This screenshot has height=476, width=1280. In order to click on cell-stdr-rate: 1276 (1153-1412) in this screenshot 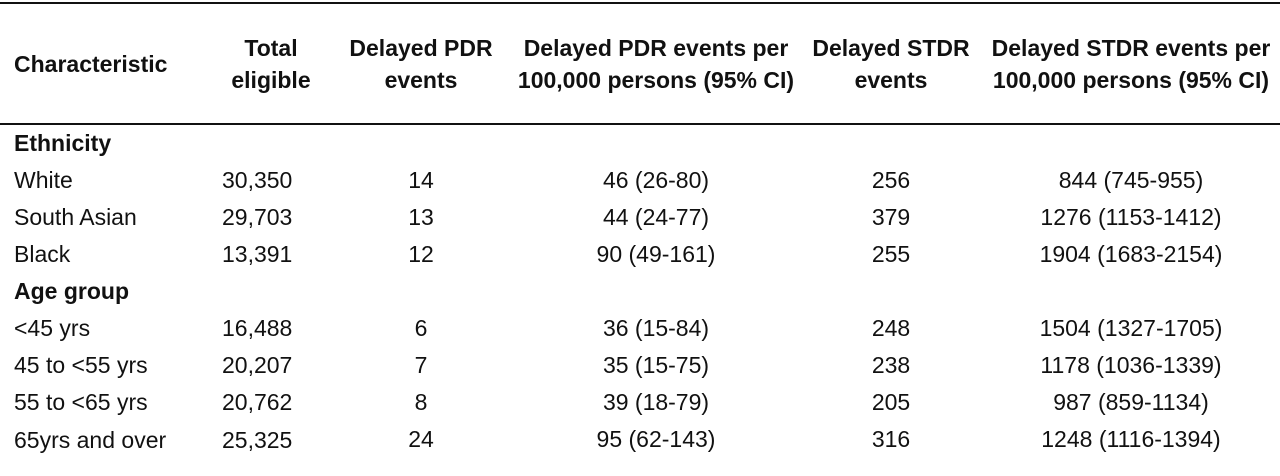, I will do `click(1131, 217)`.